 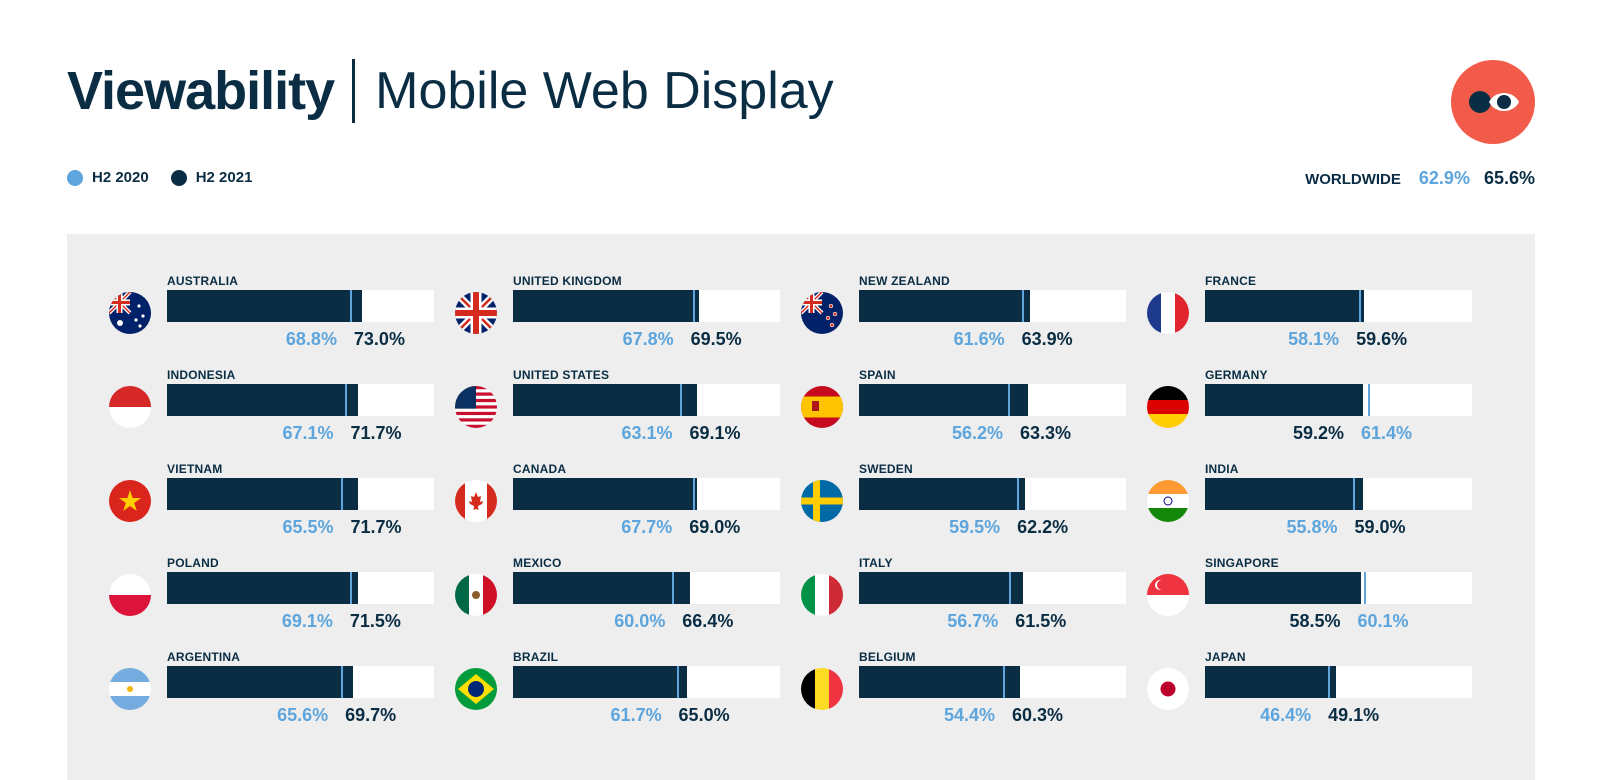 What do you see at coordinates (567, 281) in the screenshot?
I see `country-label: UNITED KINGDOM` at bounding box center [567, 281].